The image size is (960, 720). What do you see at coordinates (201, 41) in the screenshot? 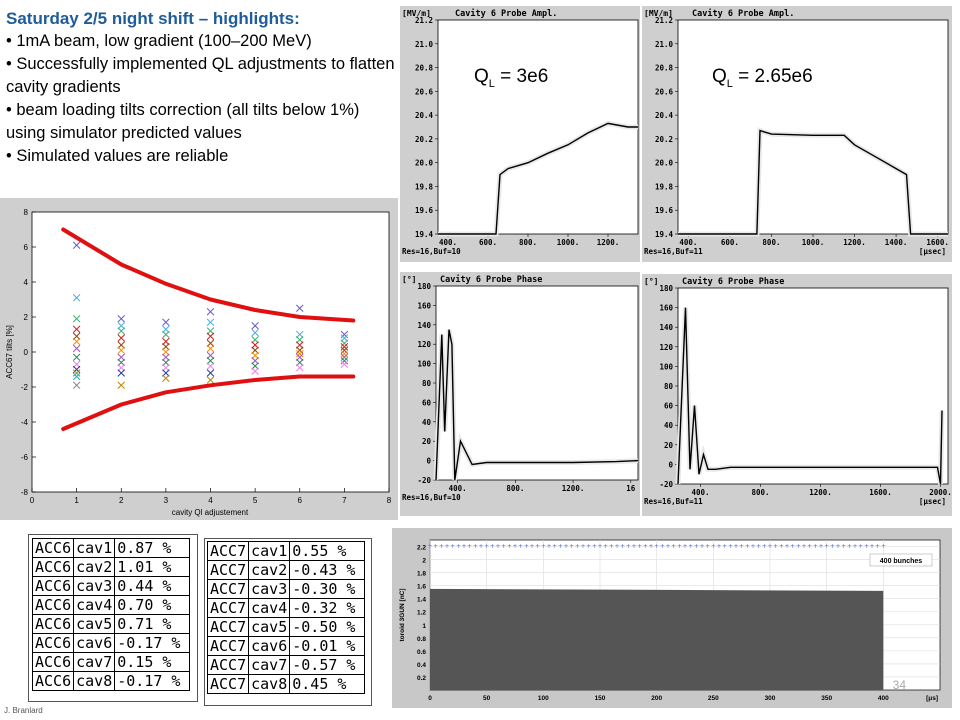
I see `note-bullet-1: 1mA beam, low gradient (100–200 MeV)` at bounding box center [201, 41].